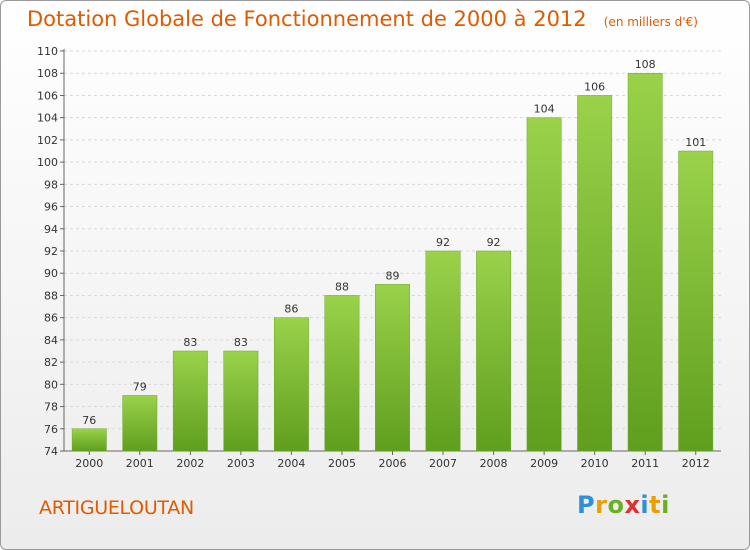 The width and height of the screenshot is (750, 550). What do you see at coordinates (190, 463) in the screenshot?
I see `x-tick-label: 2002` at bounding box center [190, 463].